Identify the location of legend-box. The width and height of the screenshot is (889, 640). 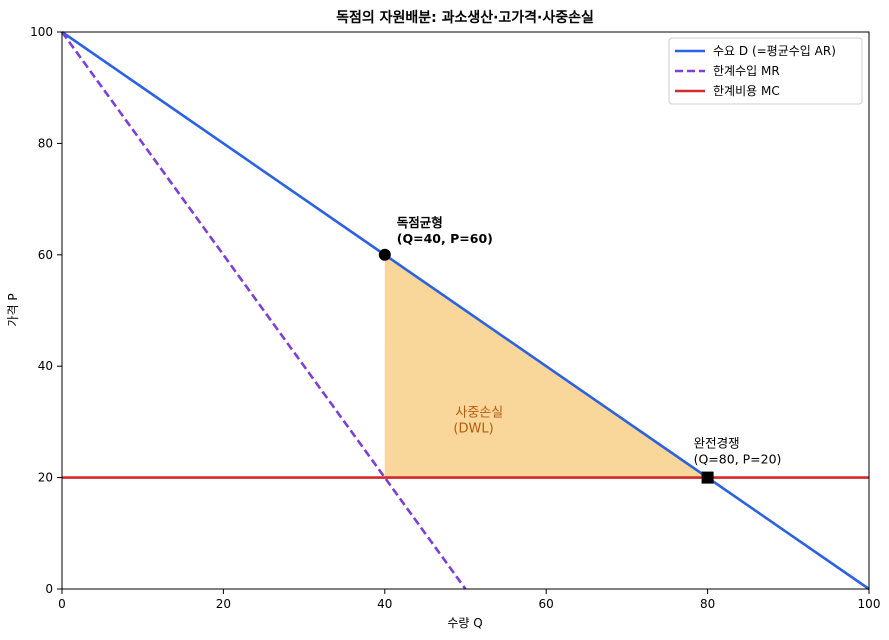
(765, 71).